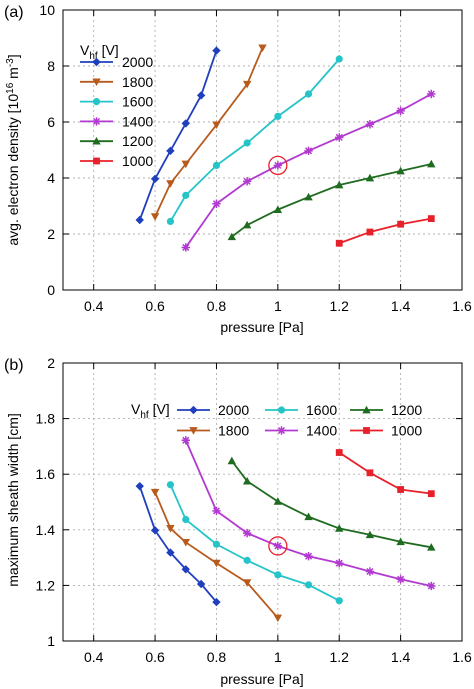 The image size is (474, 689). Describe the element at coordinates (10, 62) in the screenshot. I see `y-axis-label-part: -3` at that location.